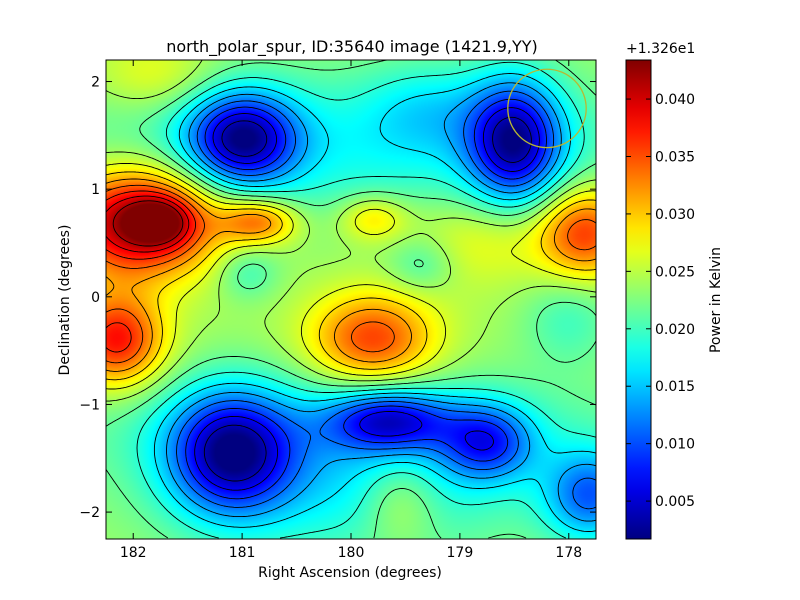 The image size is (800, 600). I want to click on beam-circle, so click(547, 108).